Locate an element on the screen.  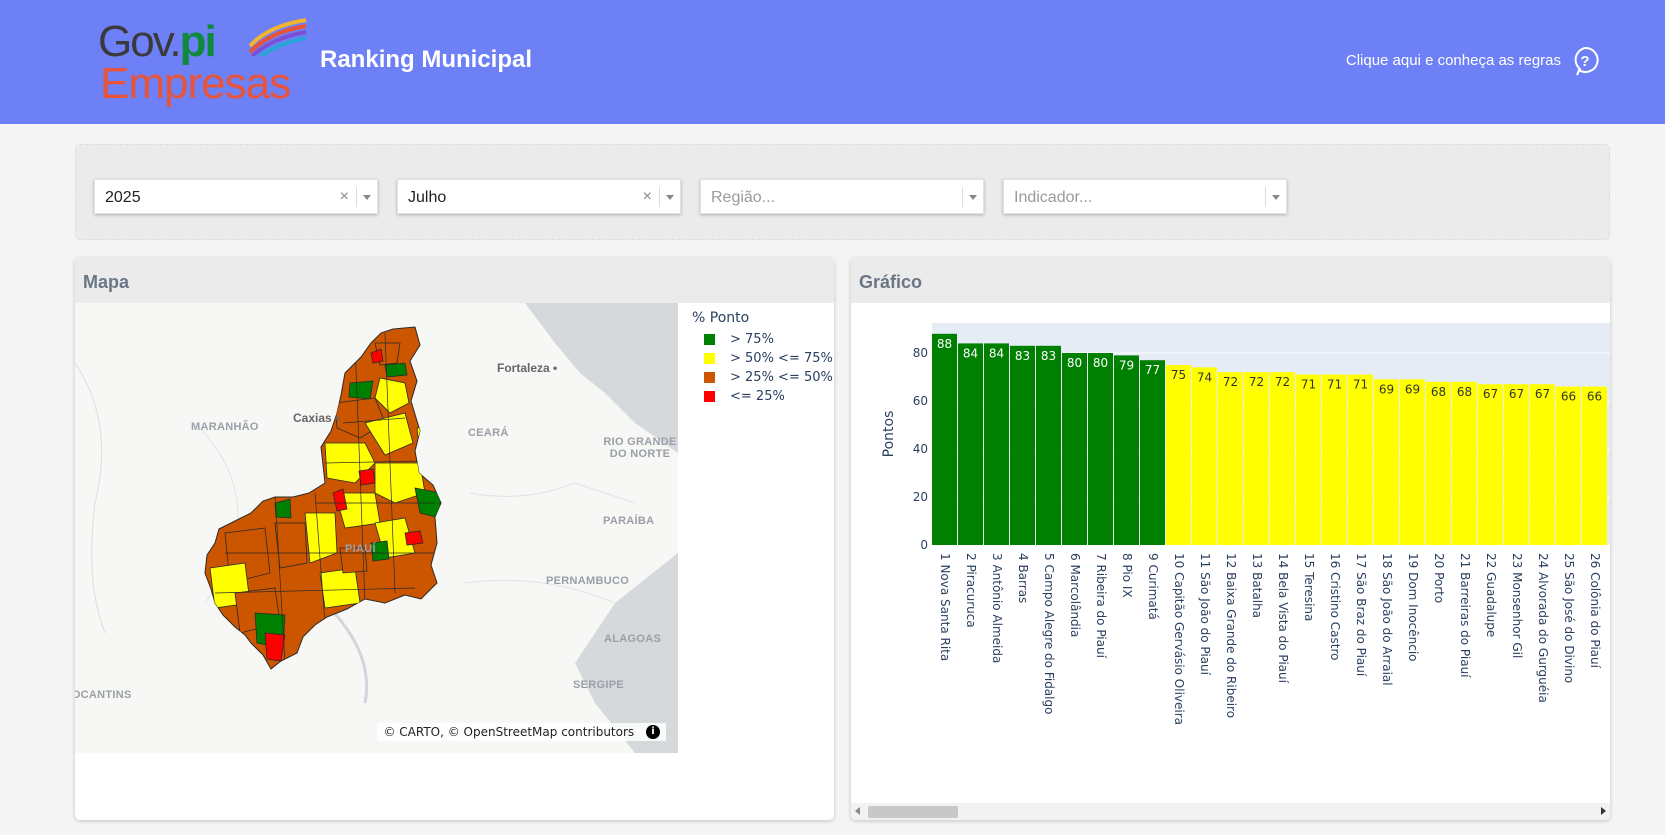
question-circle-icon: ? is located at coordinates (1585, 61).